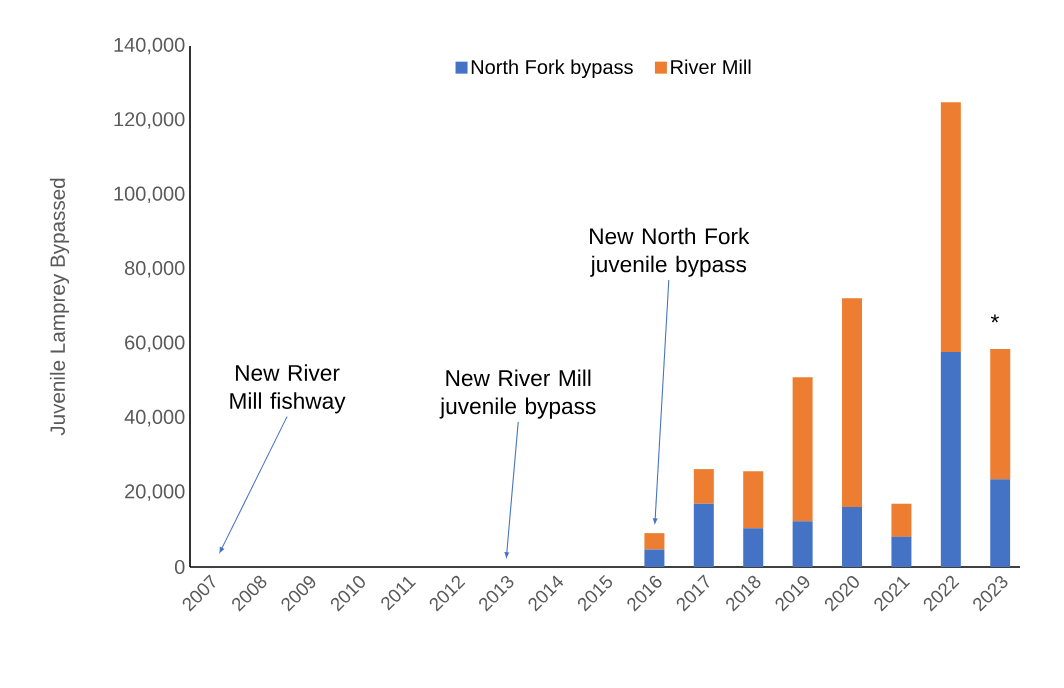 This screenshot has width=1064, height=688. What do you see at coordinates (149, 46) in the screenshot?
I see `y-tick-label: 140,000` at bounding box center [149, 46].